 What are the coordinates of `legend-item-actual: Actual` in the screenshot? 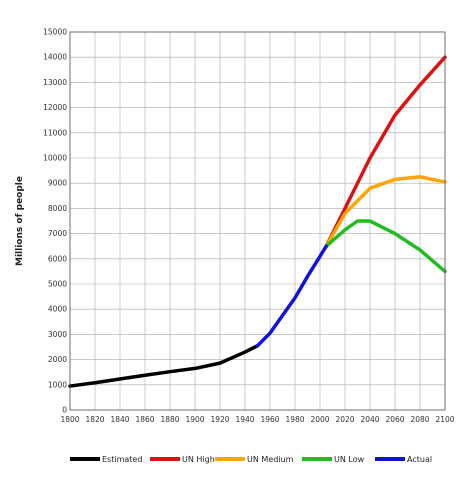 It's located at (403, 459).